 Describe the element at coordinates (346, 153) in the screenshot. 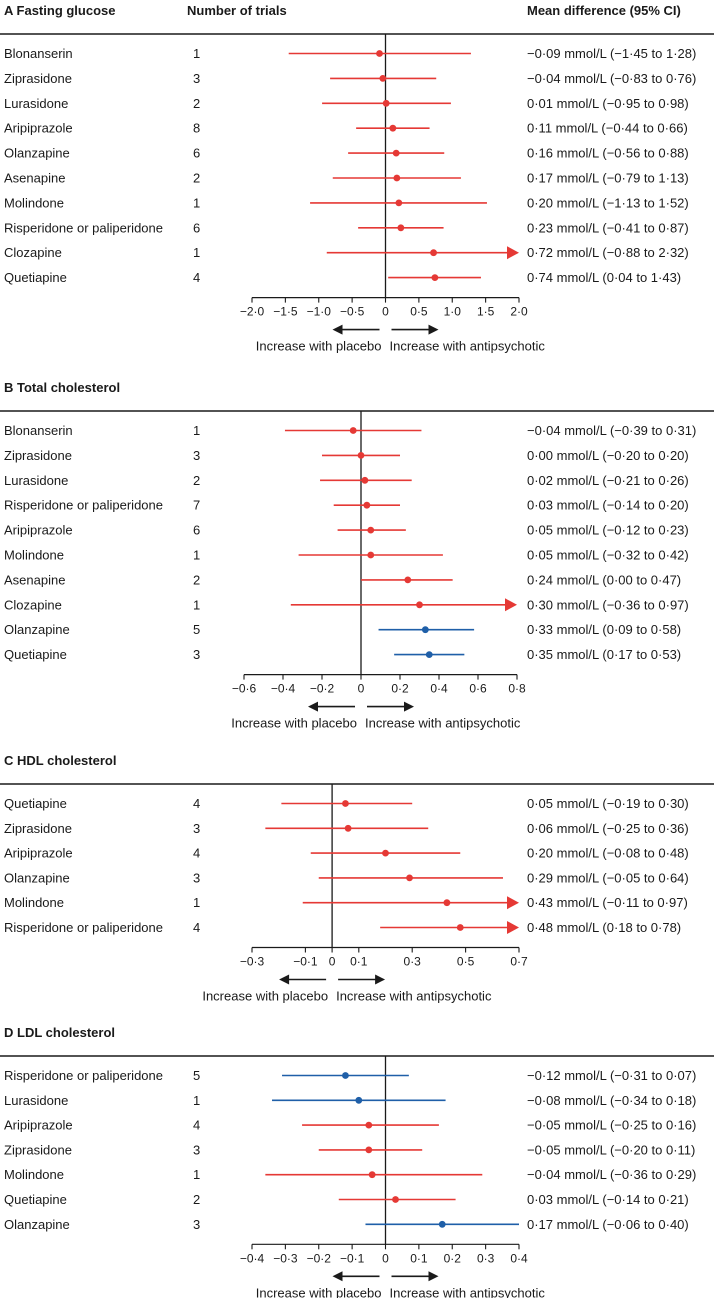

I see `forest-row: Olanzapine 6 0·16 mmol/L (−0·56 to 0·88)` at that location.